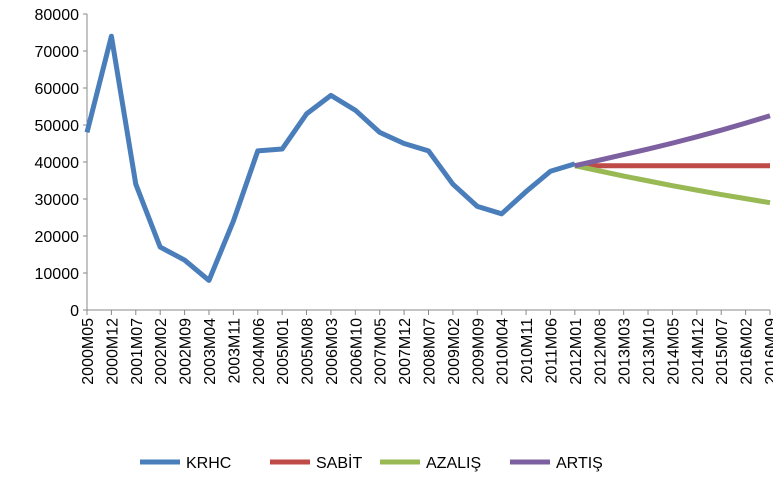 Image resolution: width=773 pixels, height=481 pixels. What do you see at coordinates (454, 351) in the screenshot?
I see `x-tick-label: 2009M02` at bounding box center [454, 351].